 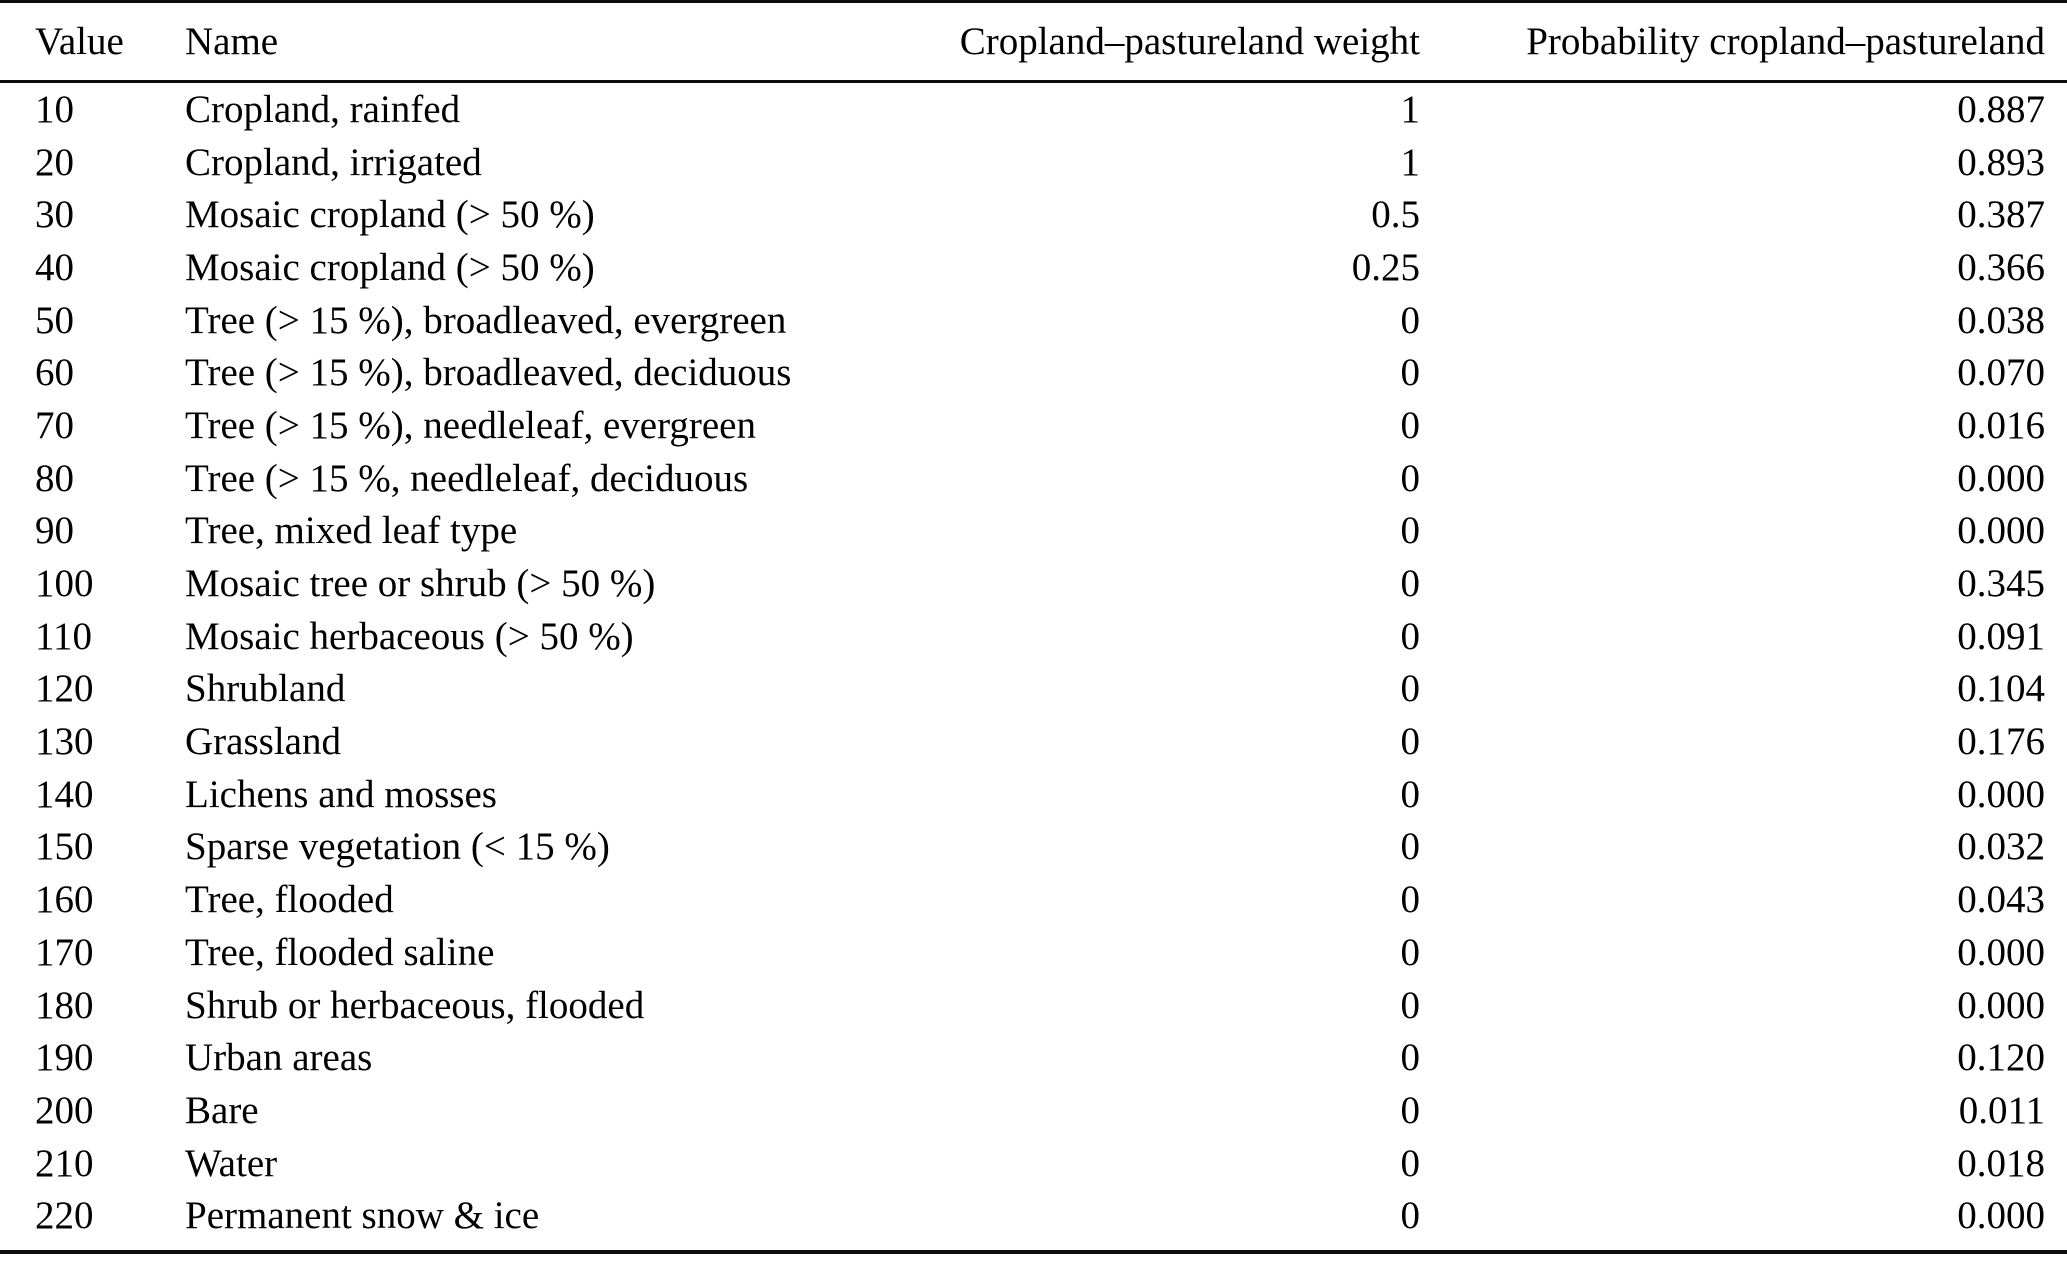 What do you see at coordinates (1033, 847) in the screenshot?
I see `table-row: 150 Sparse vegetation (< 15 %) 0 0.032` at bounding box center [1033, 847].